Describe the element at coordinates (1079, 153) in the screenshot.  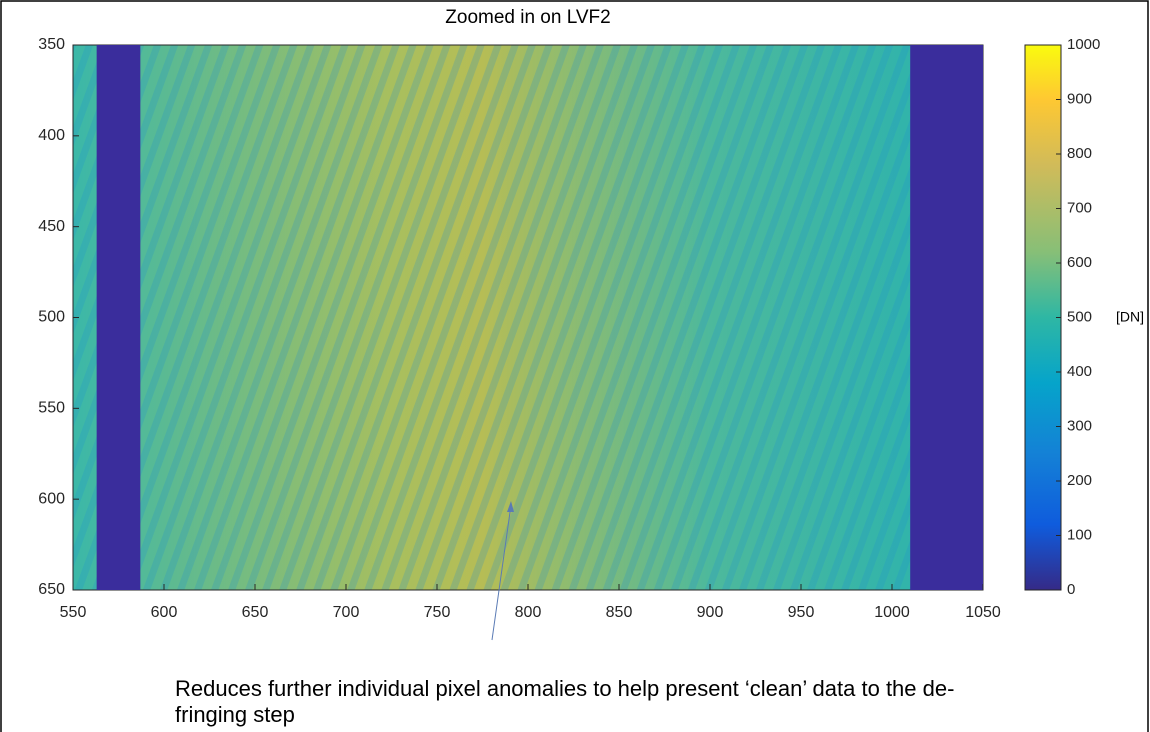
I see `colorbar-tick-label: 800` at that location.